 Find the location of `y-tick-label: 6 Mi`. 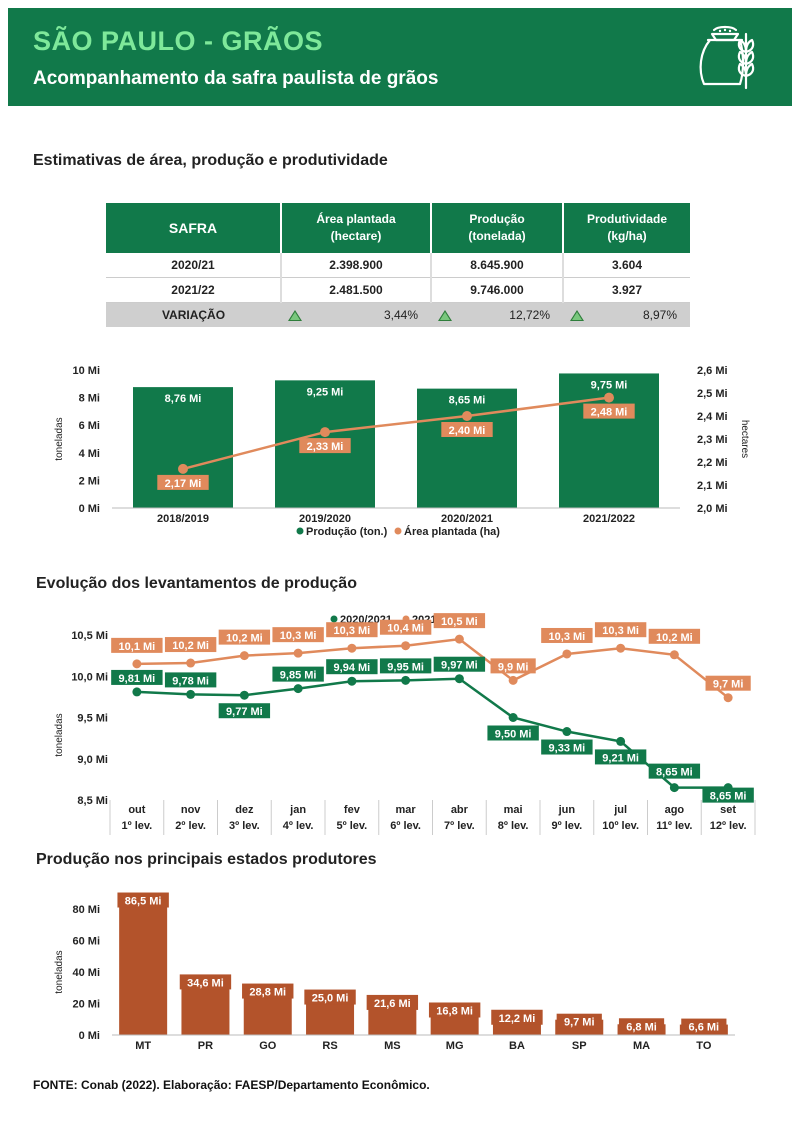

y-tick-label: 6 Mi is located at coordinates (89, 426).